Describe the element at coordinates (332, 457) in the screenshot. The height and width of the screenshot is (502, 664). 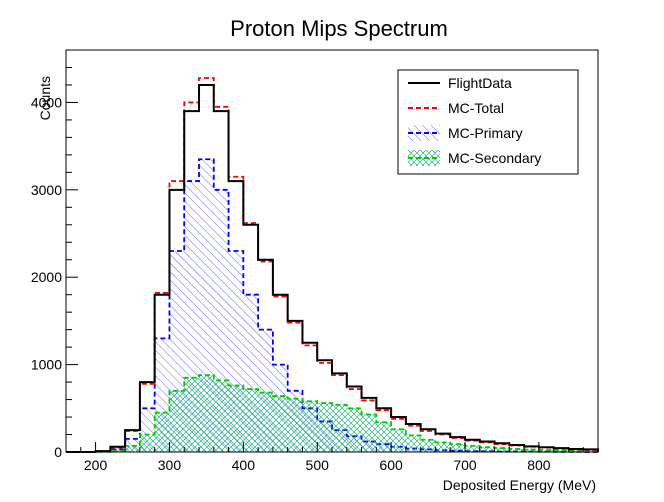
I see `x-axis: 200 300 400 500 600 700 800` at that location.